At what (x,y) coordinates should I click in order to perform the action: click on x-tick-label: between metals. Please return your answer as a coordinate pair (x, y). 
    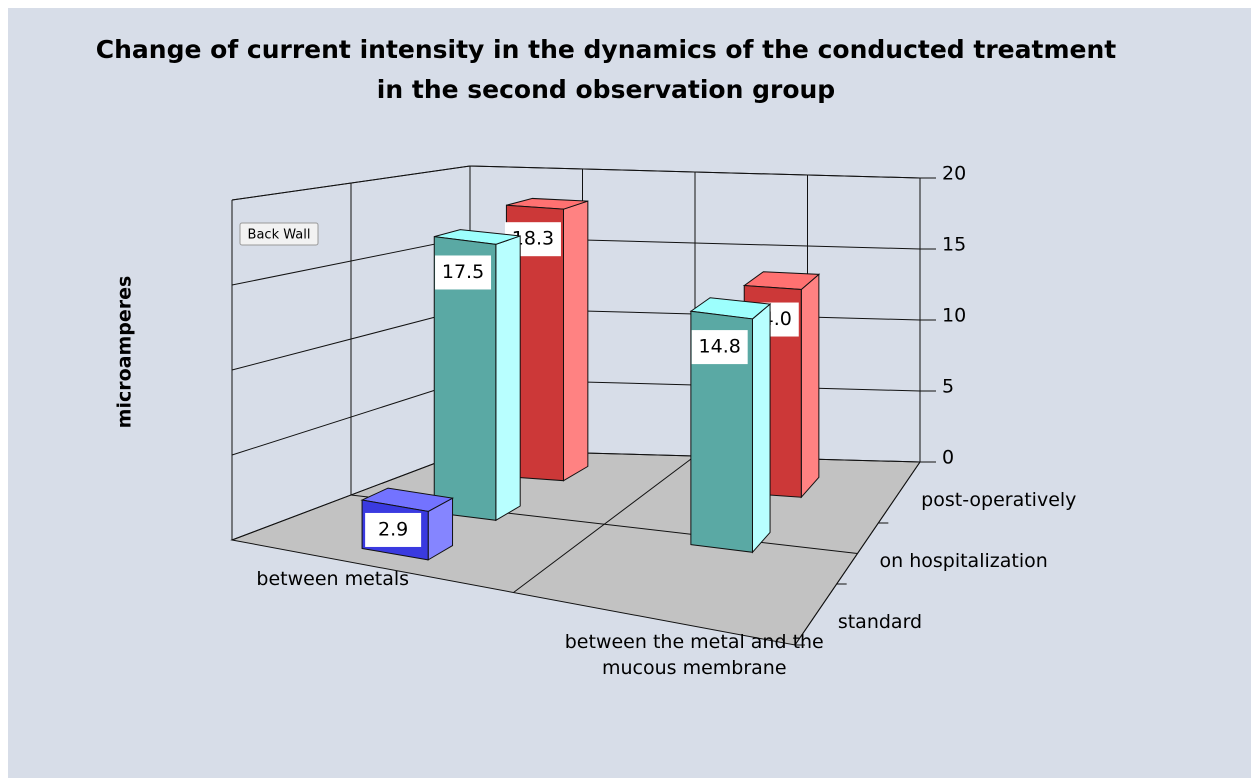
    Looking at the image, I should click on (333, 579).